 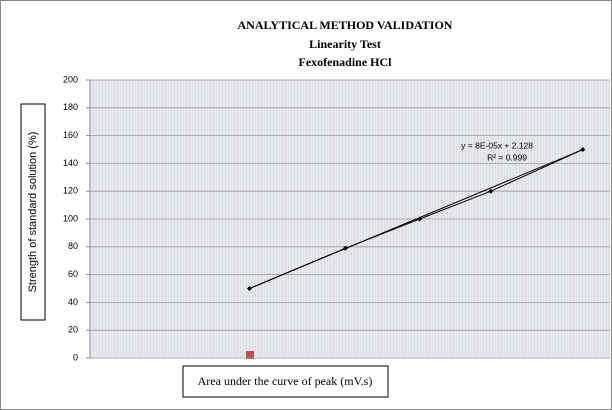 What do you see at coordinates (345, 44) in the screenshot?
I see `chart-subtitle: Linearity Test` at bounding box center [345, 44].